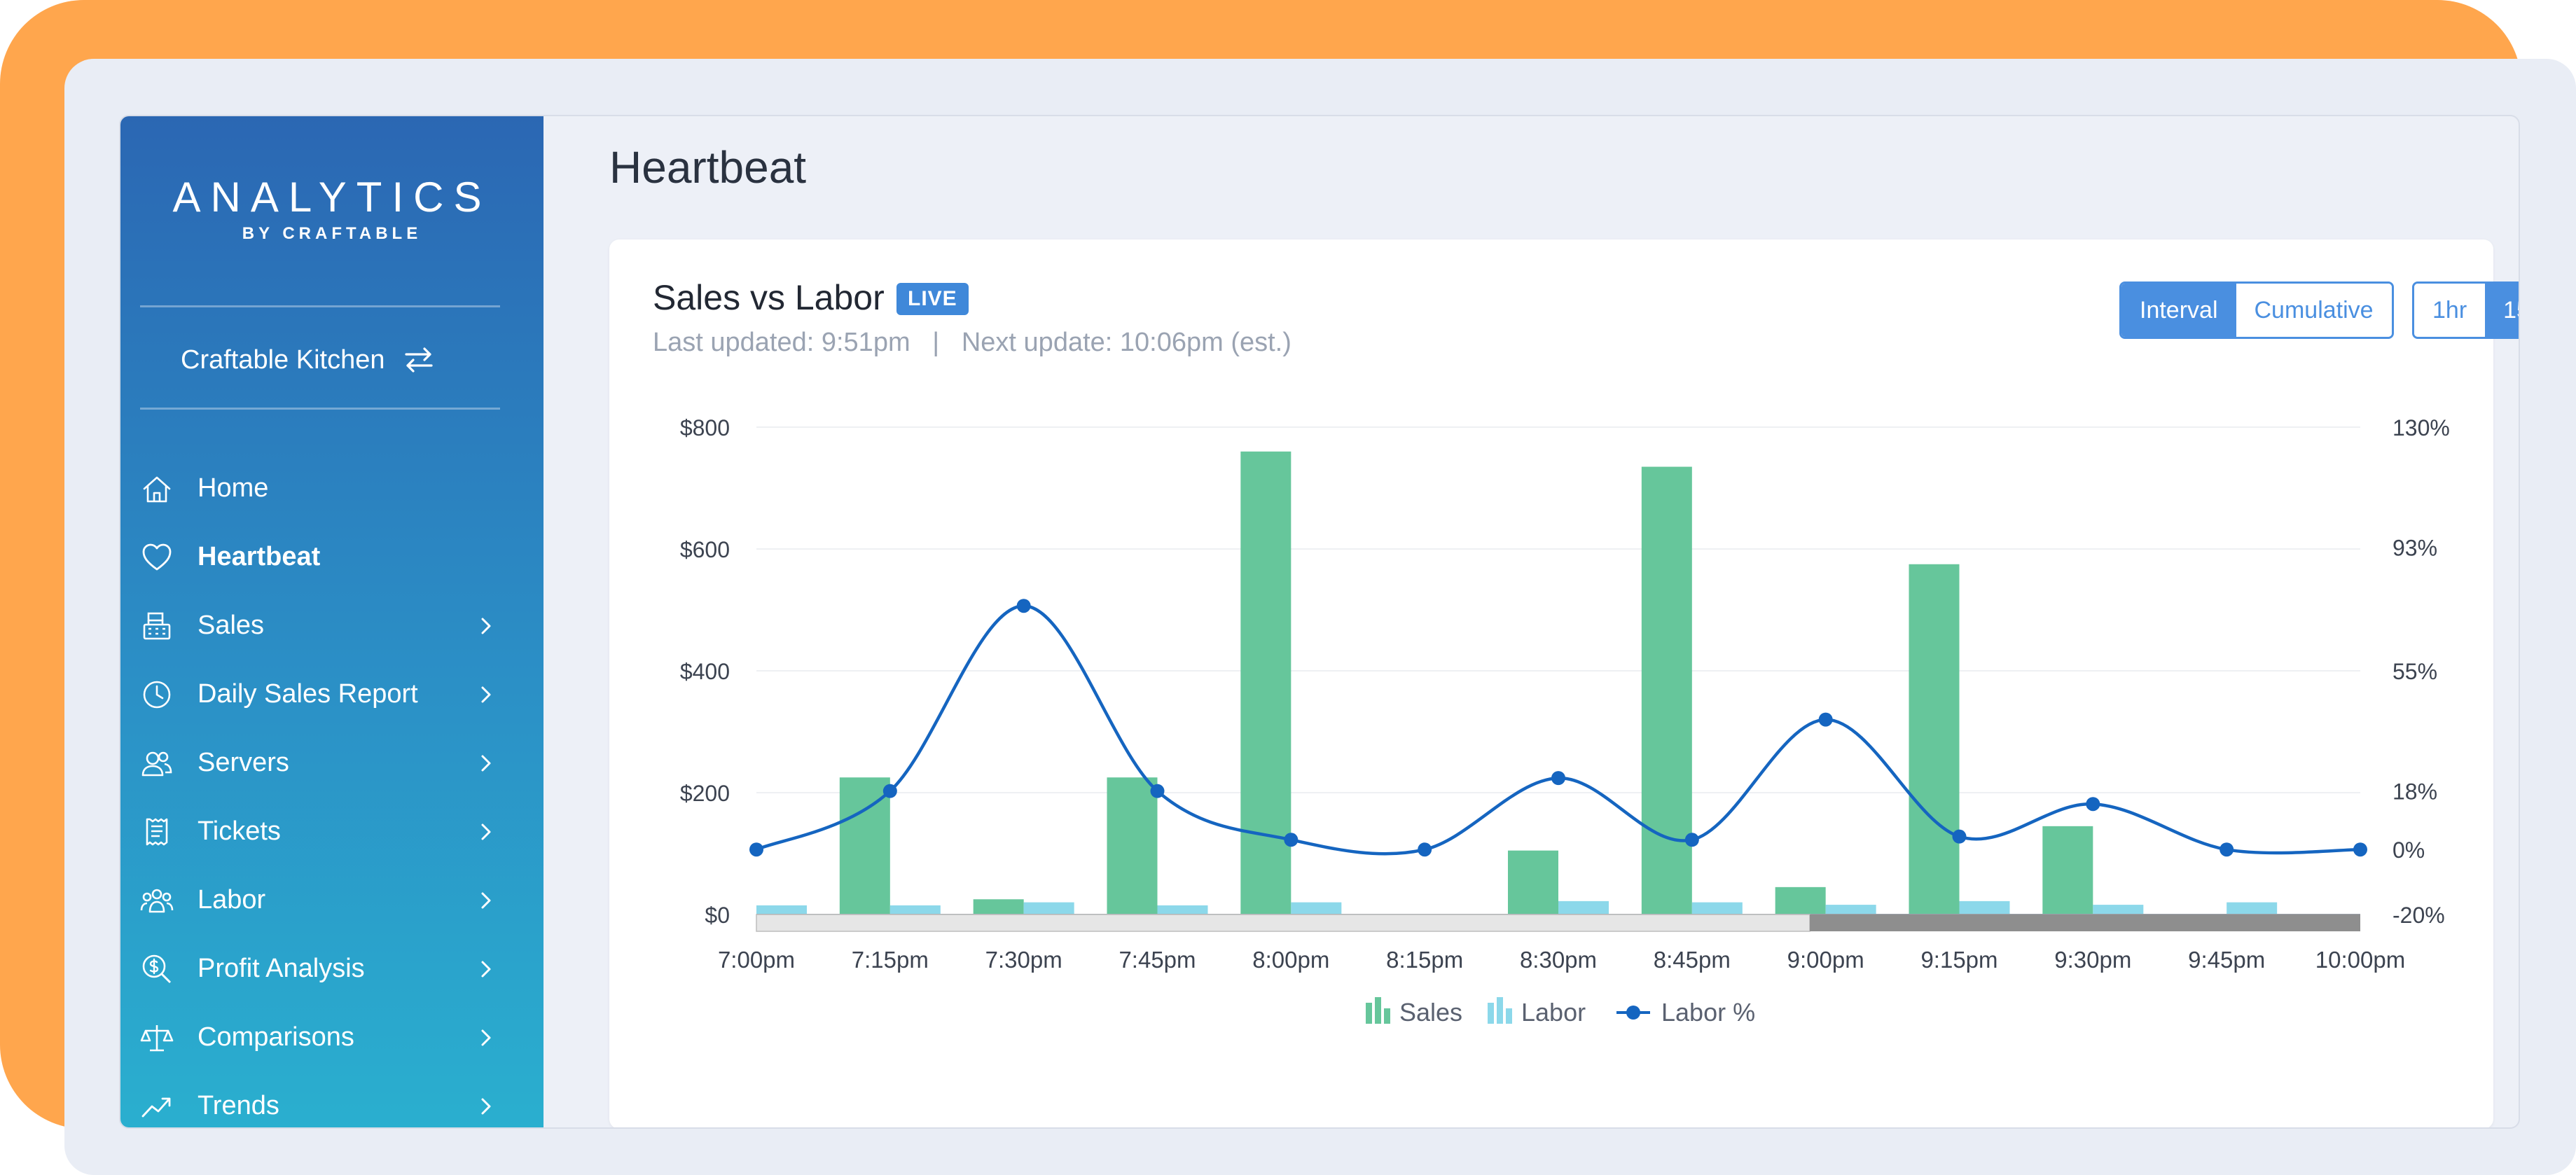  I want to click on x-tick-label: 7:45pm, so click(1158, 960).